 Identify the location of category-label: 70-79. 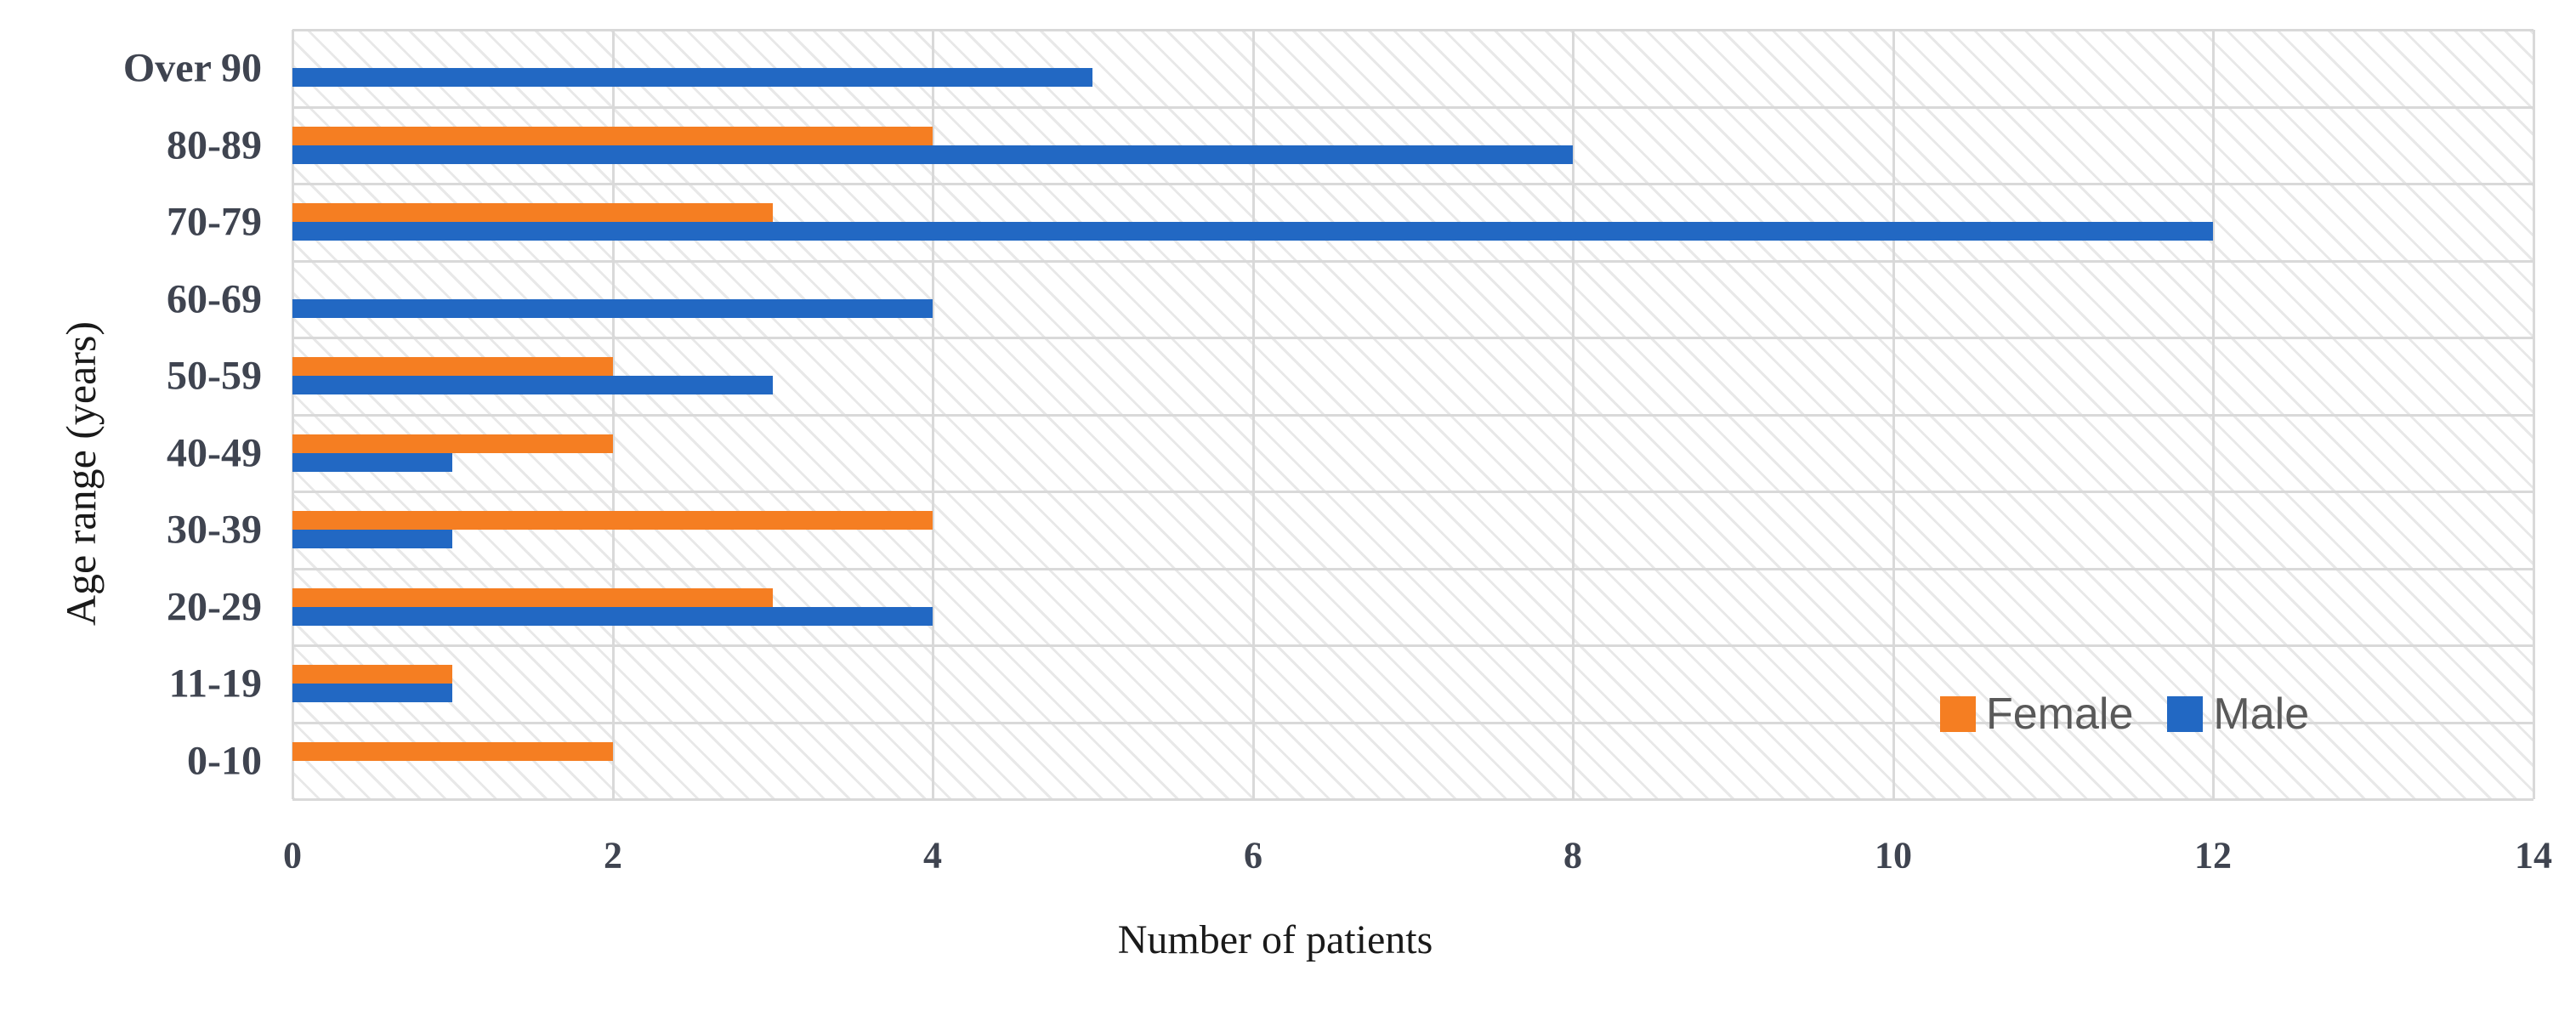
(215, 222).